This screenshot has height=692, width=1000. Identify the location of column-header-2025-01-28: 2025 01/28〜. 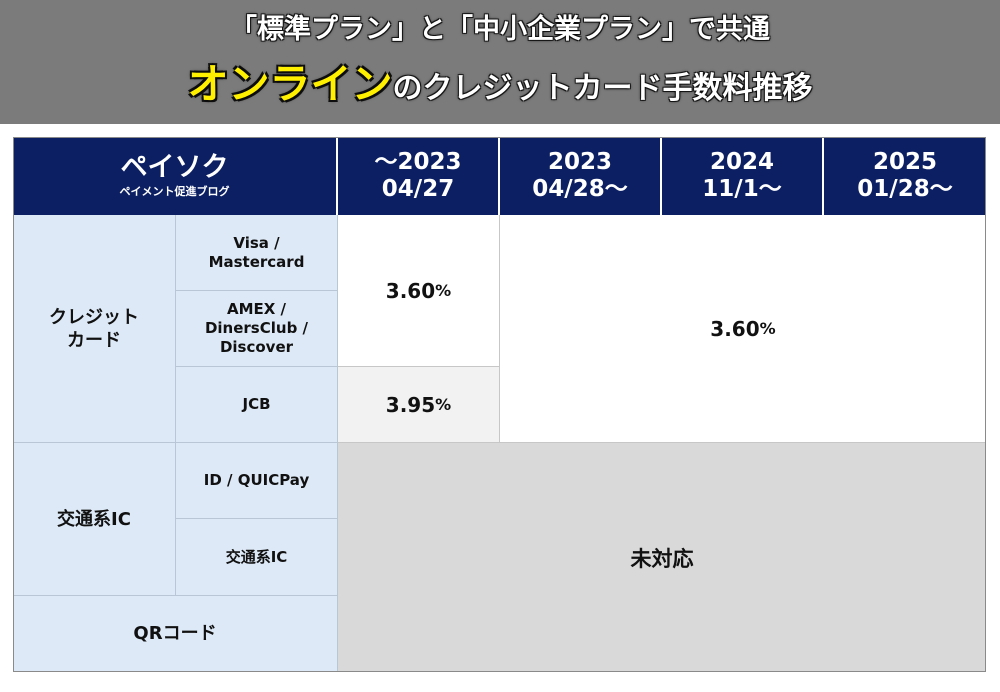
(905, 176).